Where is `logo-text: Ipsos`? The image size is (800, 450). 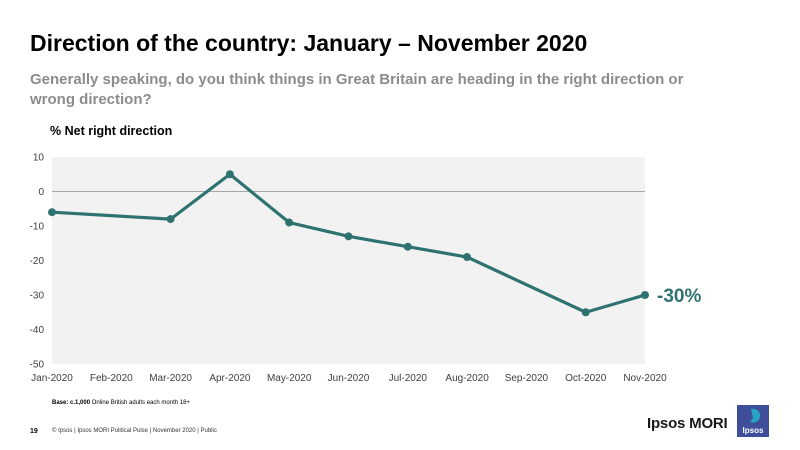
logo-text: Ipsos is located at coordinates (753, 430).